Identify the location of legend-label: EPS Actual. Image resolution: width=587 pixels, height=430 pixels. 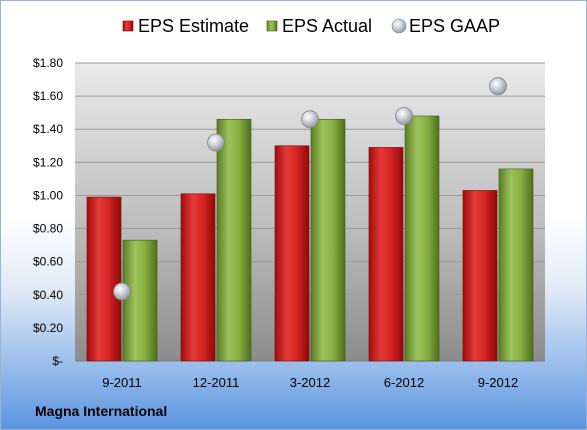
(327, 26).